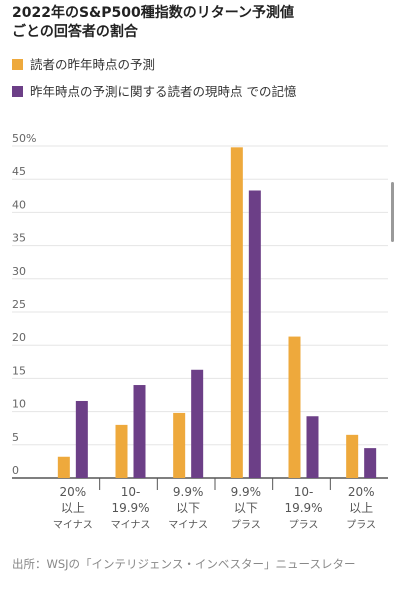 This screenshot has height=600, width=400. Describe the element at coordinates (163, 91) in the screenshot. I see `legend-label-series-2: 昨年時点の予測に関する読者の現時点 での記憶` at that location.